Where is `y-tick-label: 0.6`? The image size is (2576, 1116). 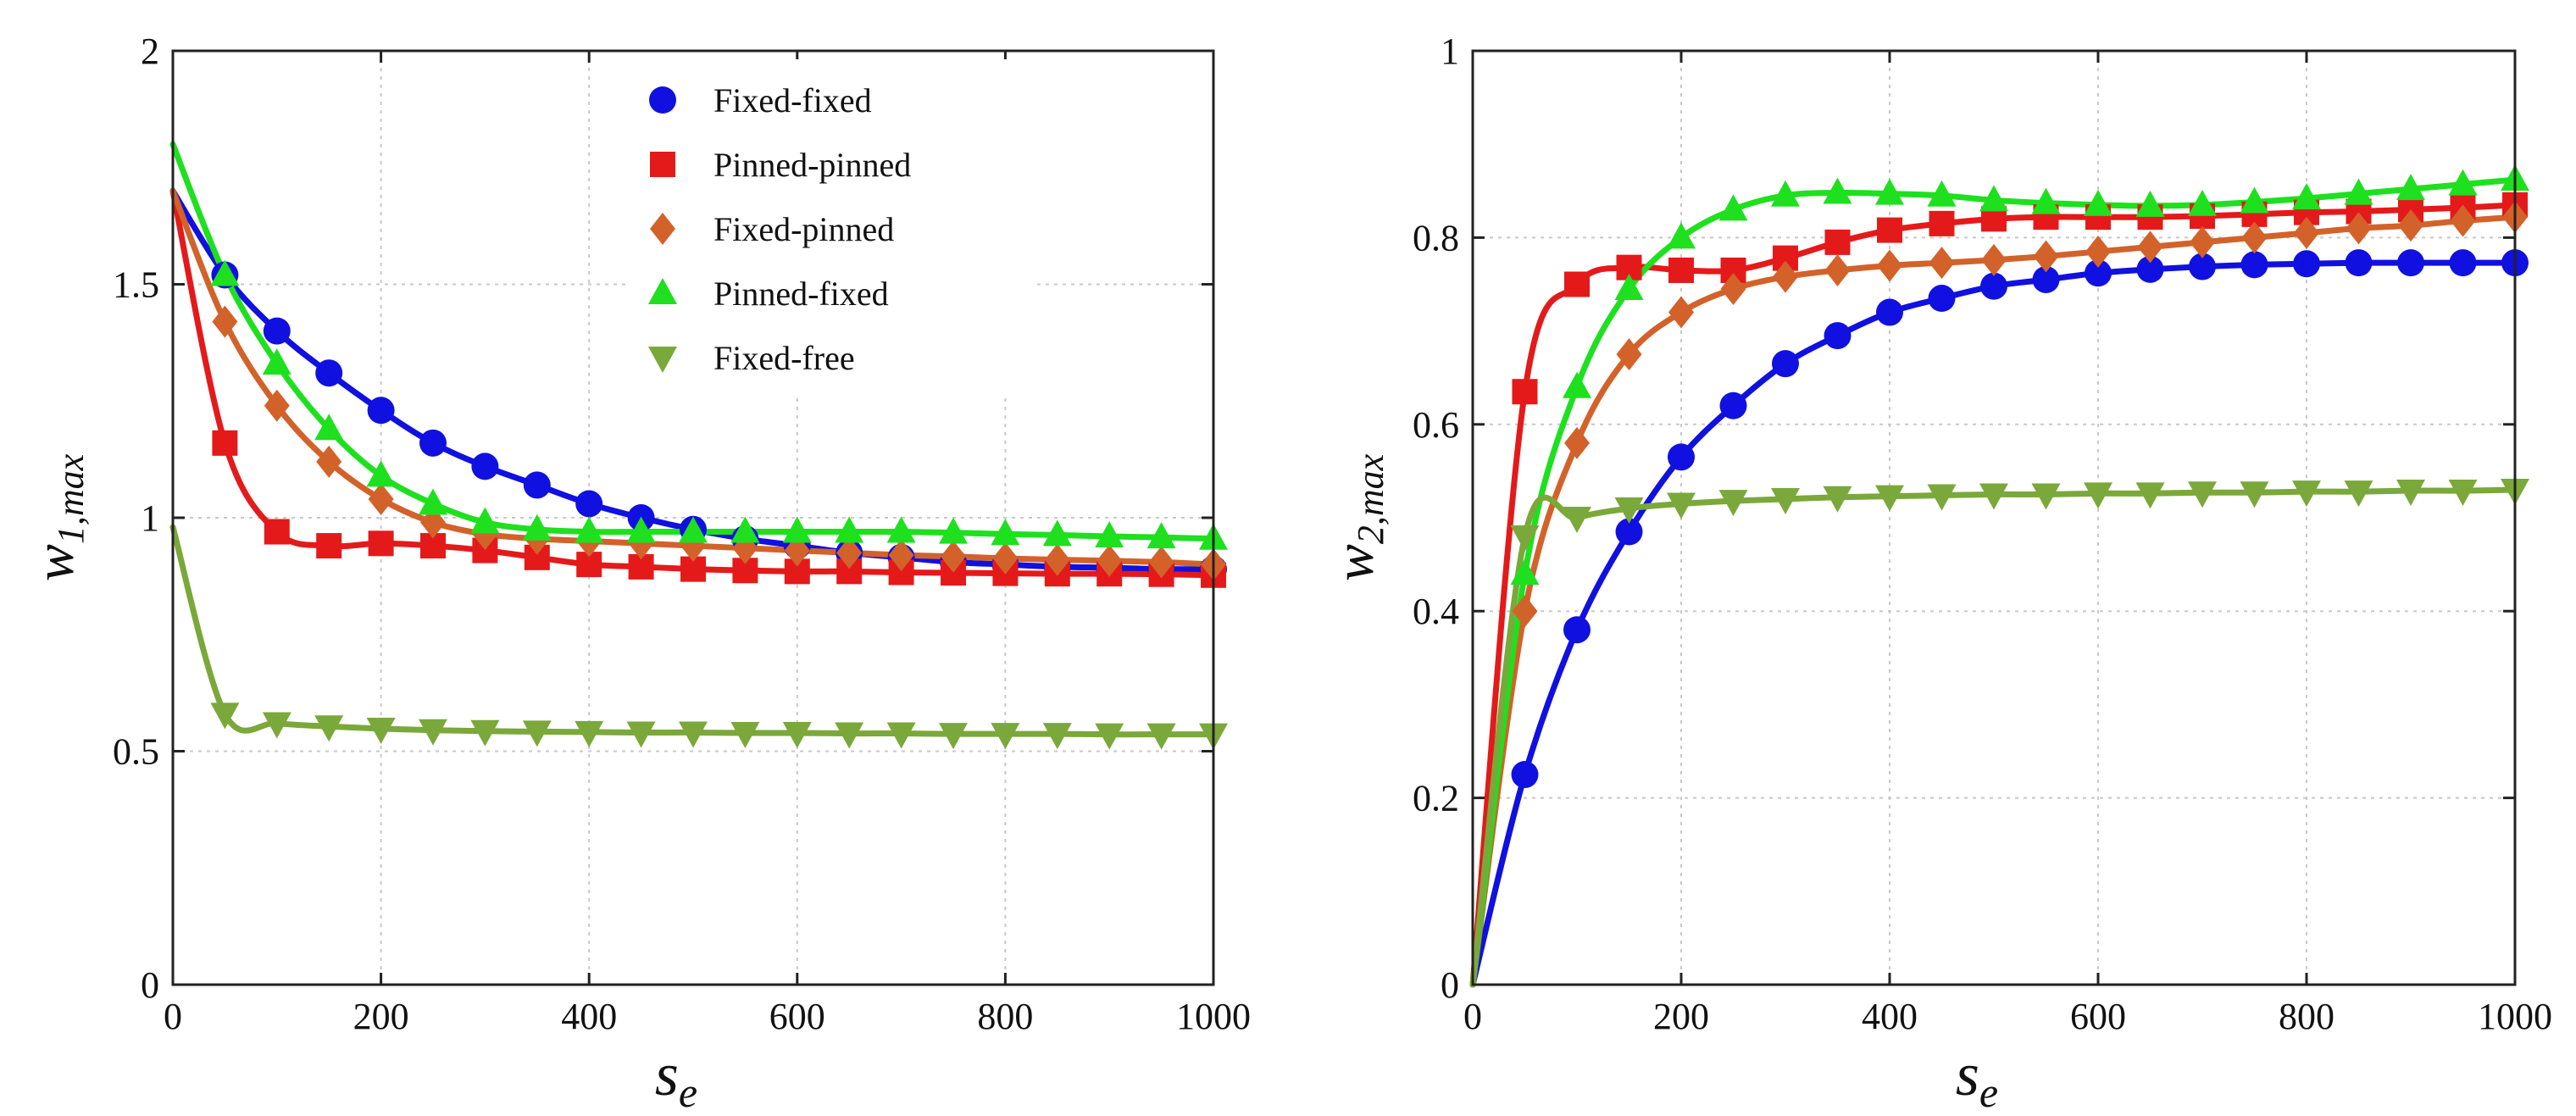 y-tick-label: 0.6 is located at coordinates (1436, 425).